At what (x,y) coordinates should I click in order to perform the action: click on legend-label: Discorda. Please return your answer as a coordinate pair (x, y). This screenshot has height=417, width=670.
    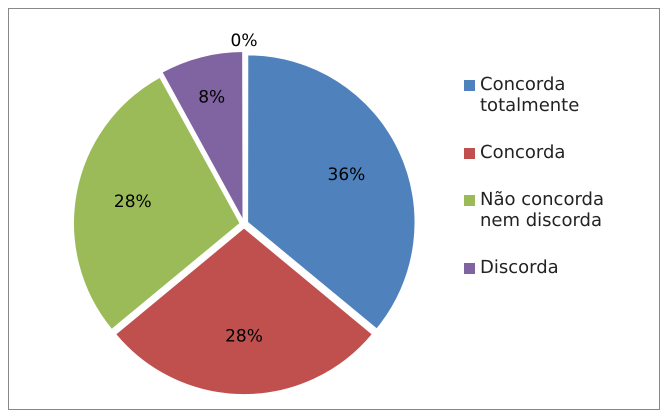
    Looking at the image, I should click on (519, 267).